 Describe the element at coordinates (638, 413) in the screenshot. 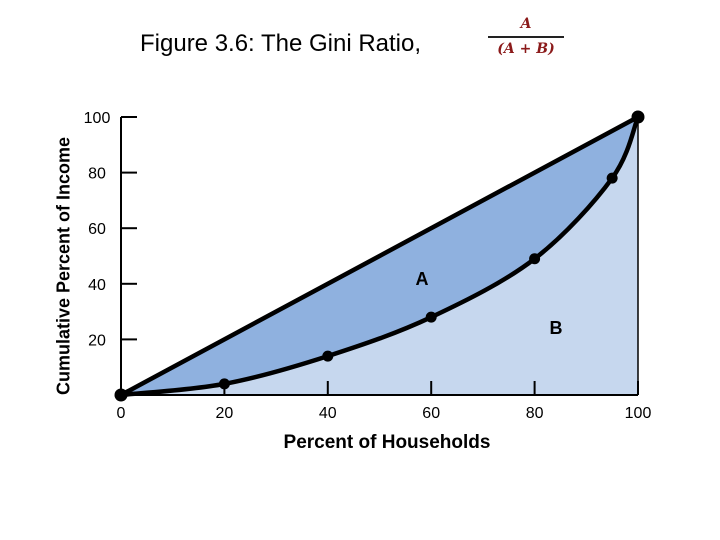

I see `x-tick-label-100: 100` at that location.